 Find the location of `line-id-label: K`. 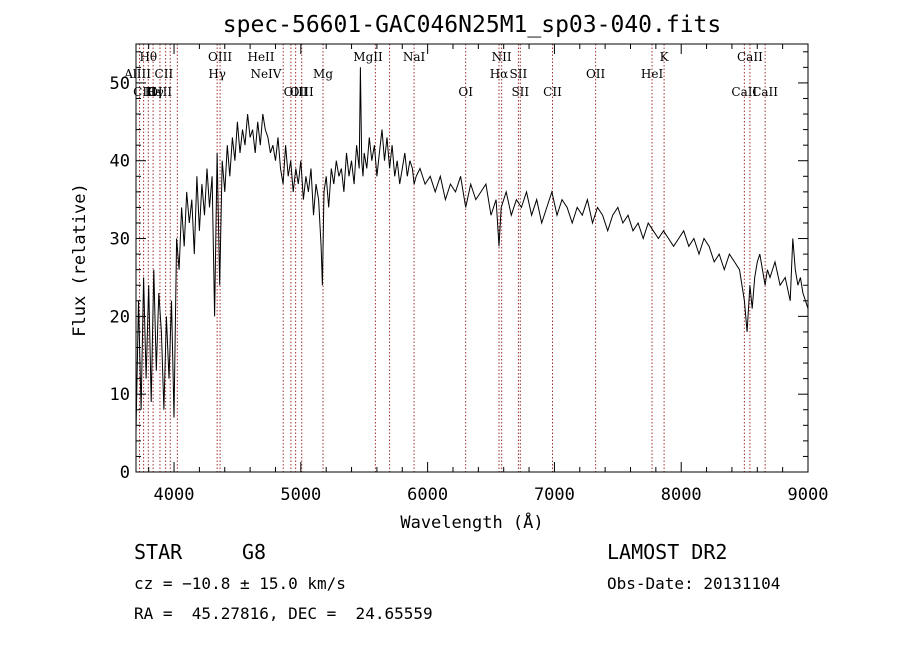

line-id-label: K is located at coordinates (665, 57).